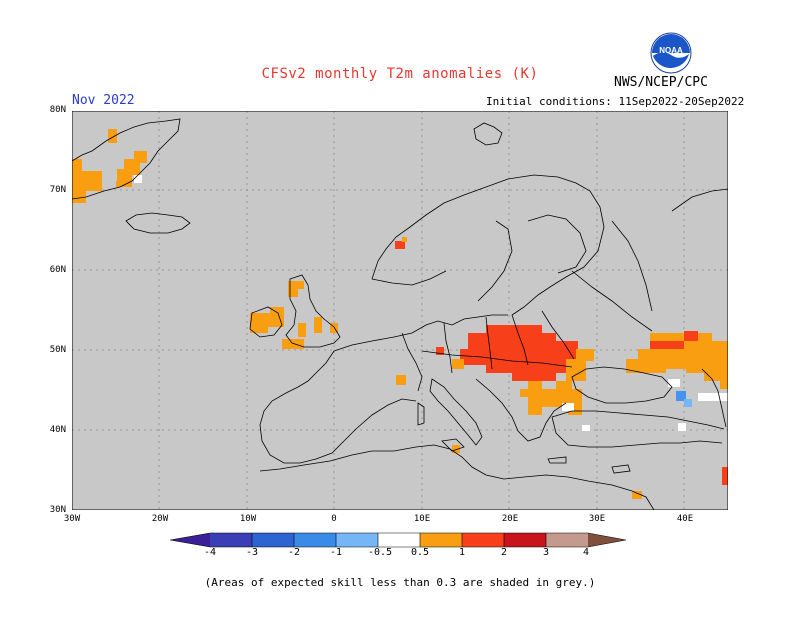  Describe the element at coordinates (523, 357) in the screenshot. I see `anomaly-central-europe` at that location.